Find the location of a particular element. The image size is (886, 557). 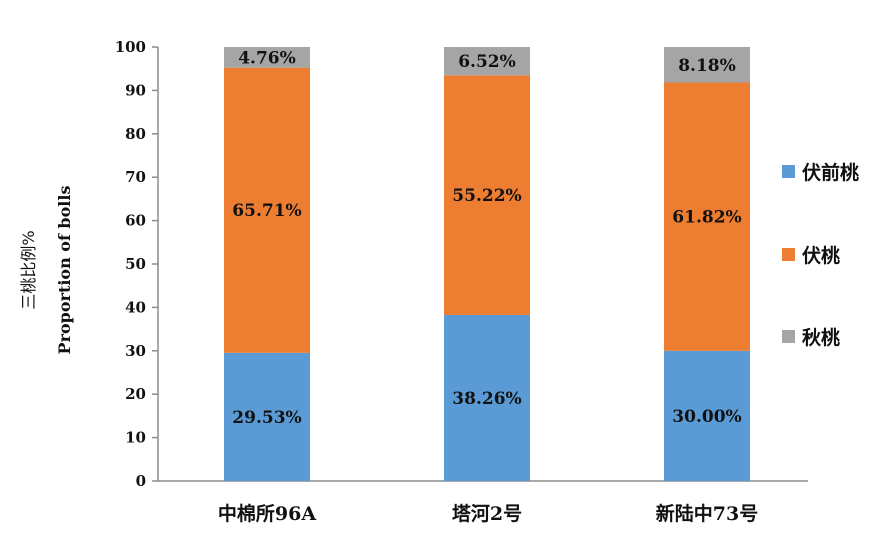

y-axis-label: 三桃比例% Proportion of bolls is located at coordinates (46, 270).